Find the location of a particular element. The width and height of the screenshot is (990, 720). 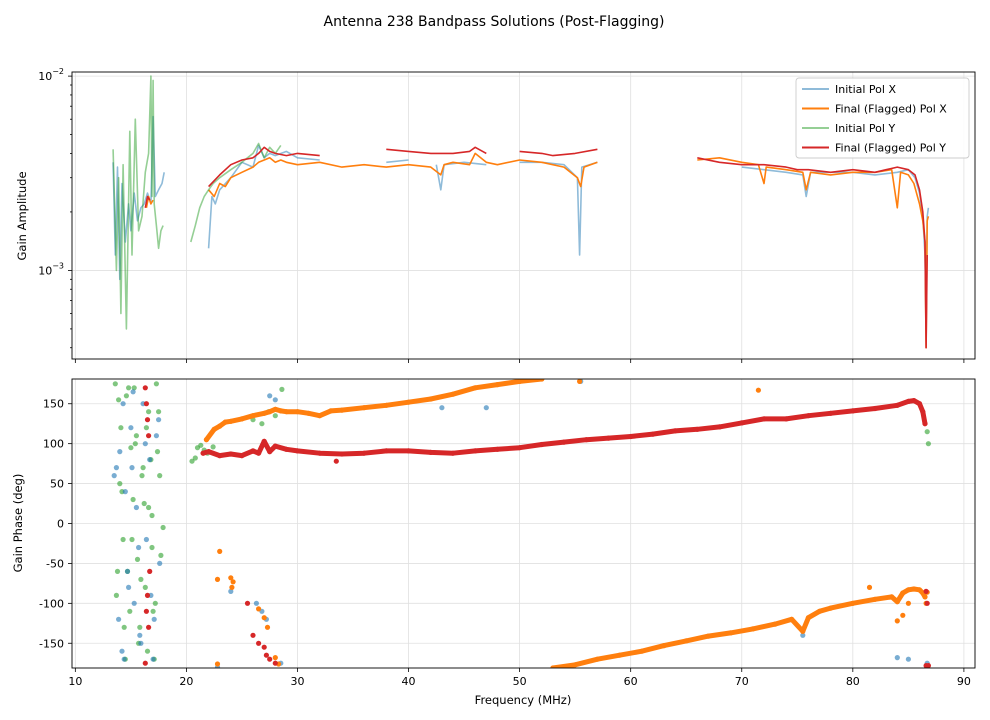

x-tick-label-30: 30 is located at coordinates (297, 681).